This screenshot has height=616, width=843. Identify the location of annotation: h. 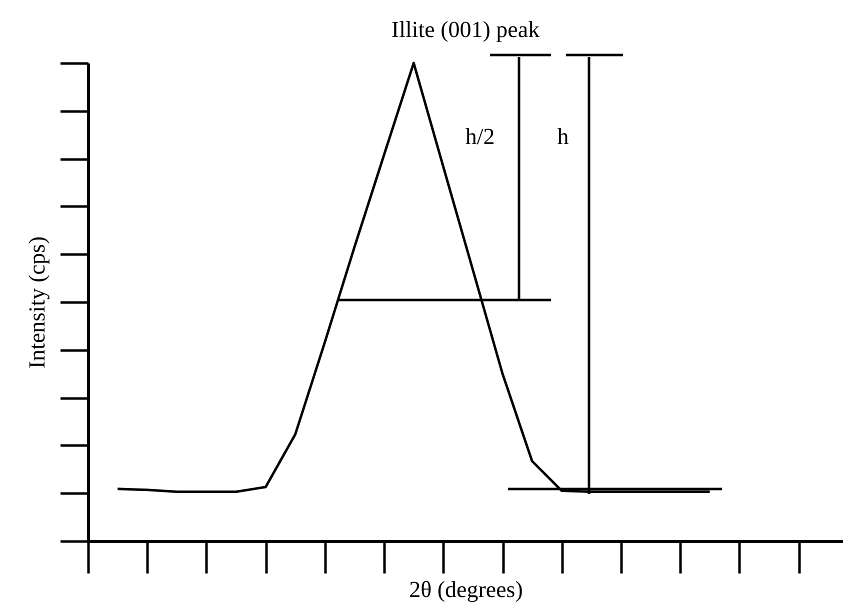
(563, 136).